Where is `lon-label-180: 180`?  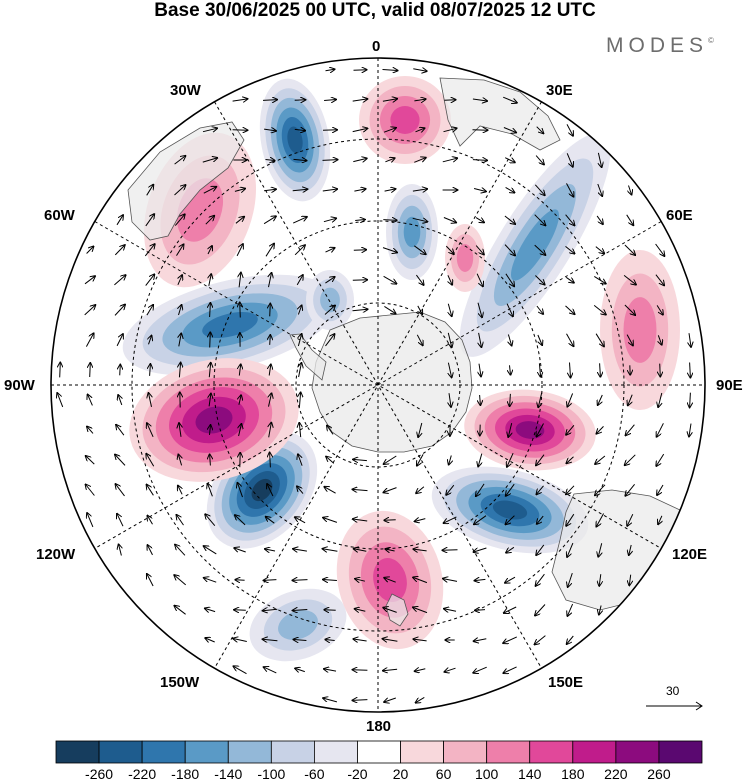
lon-label-180: 180 is located at coordinates (379, 726).